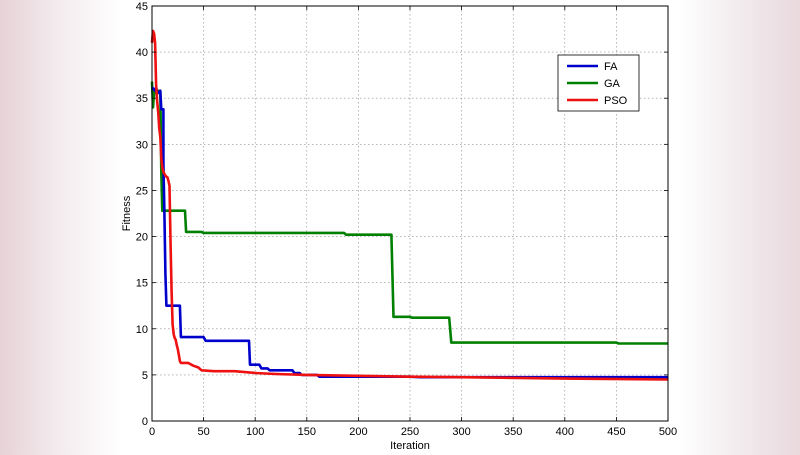 The width and height of the screenshot is (800, 455). What do you see at coordinates (142, 53) in the screenshot?
I see `y-tick-label: 40` at bounding box center [142, 53].